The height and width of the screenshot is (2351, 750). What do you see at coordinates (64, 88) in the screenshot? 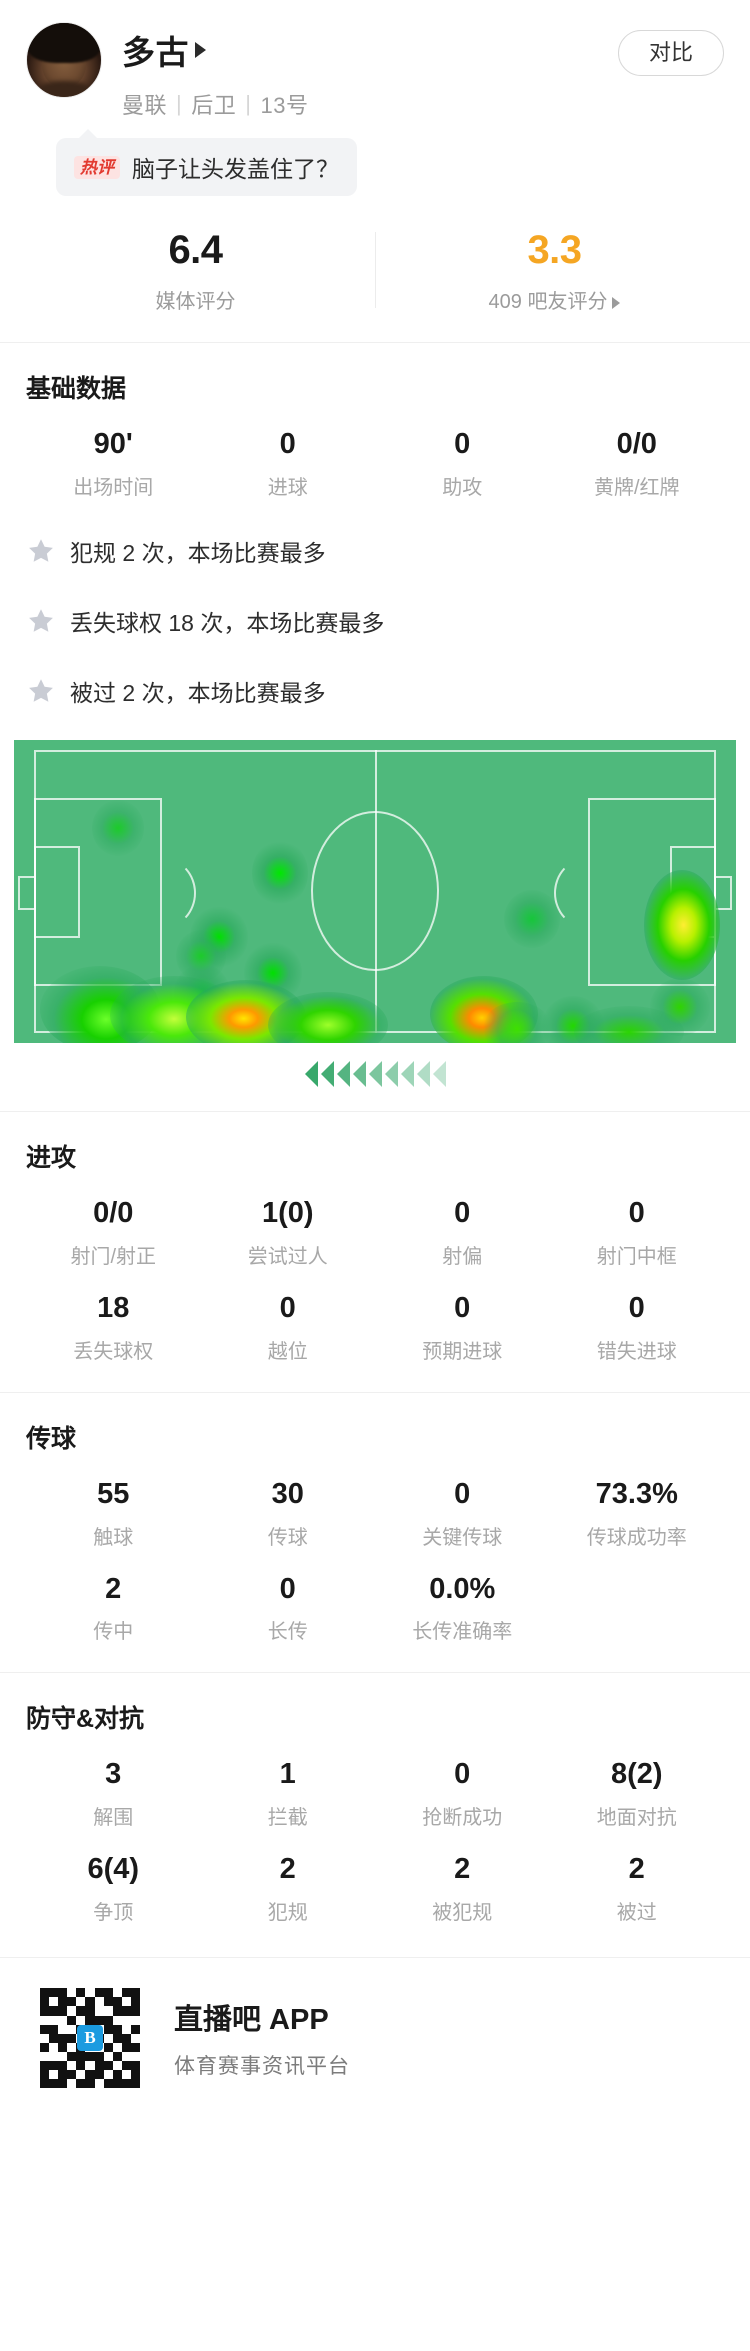
I see `avatar-jaw-decoration` at bounding box center [64, 88].